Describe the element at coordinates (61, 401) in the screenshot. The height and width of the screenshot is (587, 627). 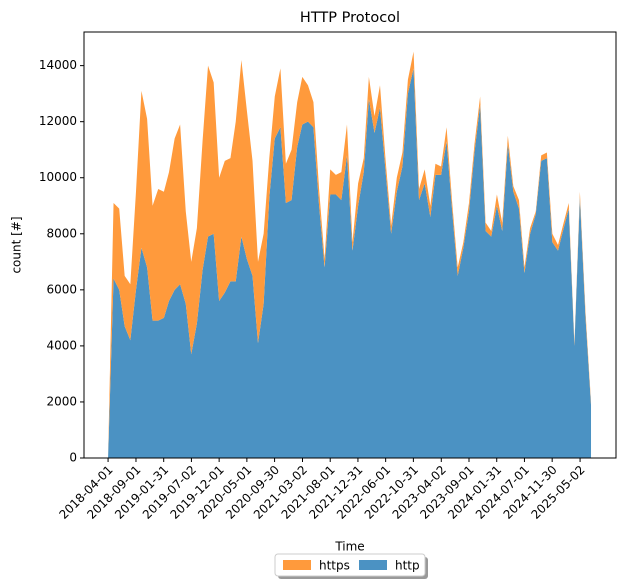
I see `y-tick-label: 2000` at that location.